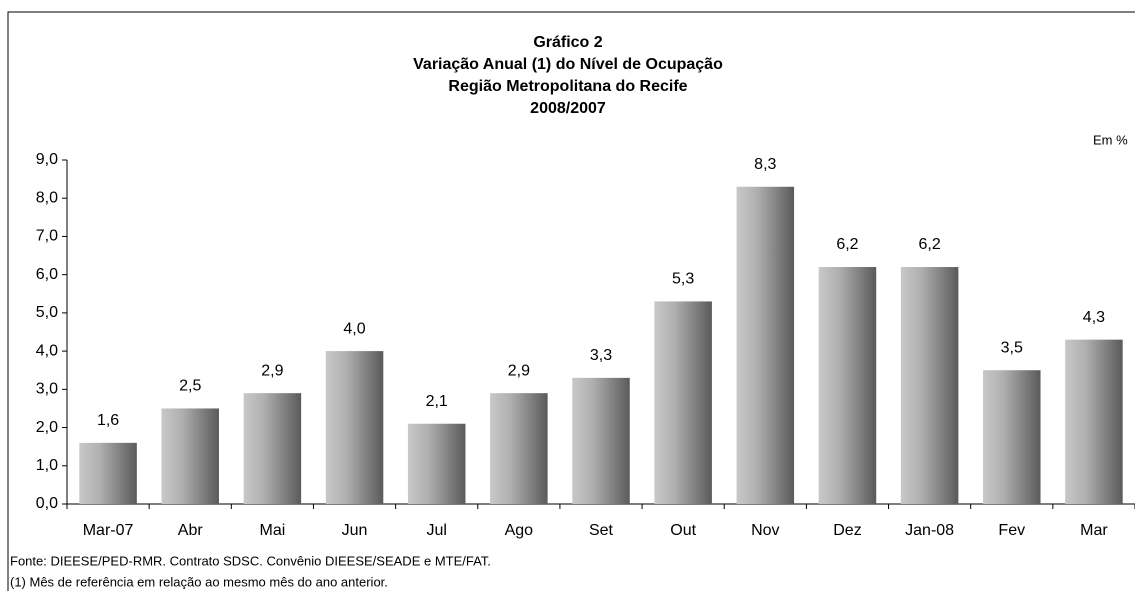 The image size is (1135, 591). I want to click on x-tick-label: Ago, so click(519, 530).